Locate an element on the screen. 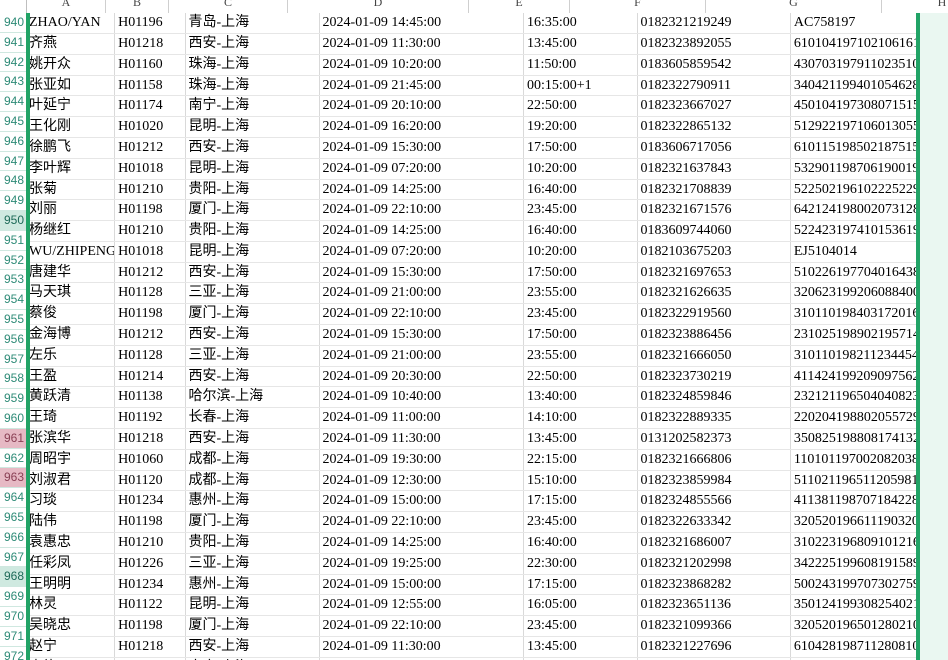 This screenshot has height=660, width=948. cell-departure-datetime: 2024-01-09 20:10:00 is located at coordinates (421, 106).